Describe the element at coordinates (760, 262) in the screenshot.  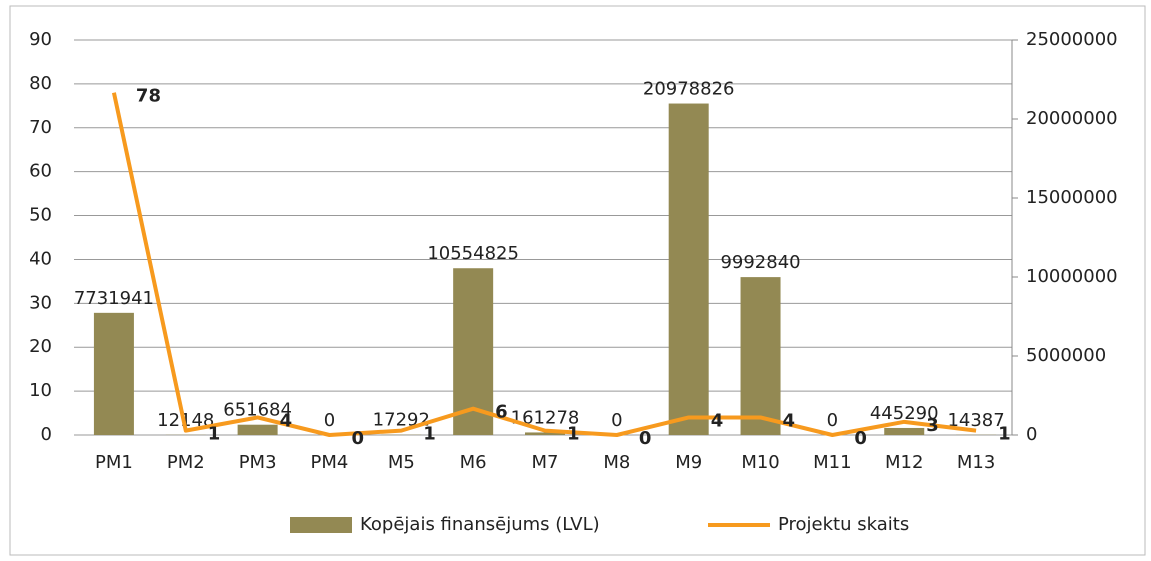
I see `bar-value-label: 9992840` at that location.